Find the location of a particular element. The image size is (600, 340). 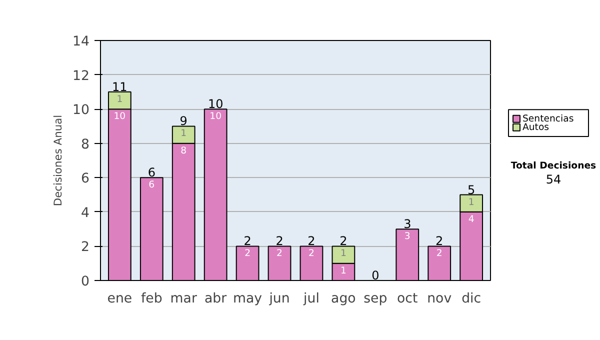

y-tick-label: 0 is located at coordinates (85, 282).